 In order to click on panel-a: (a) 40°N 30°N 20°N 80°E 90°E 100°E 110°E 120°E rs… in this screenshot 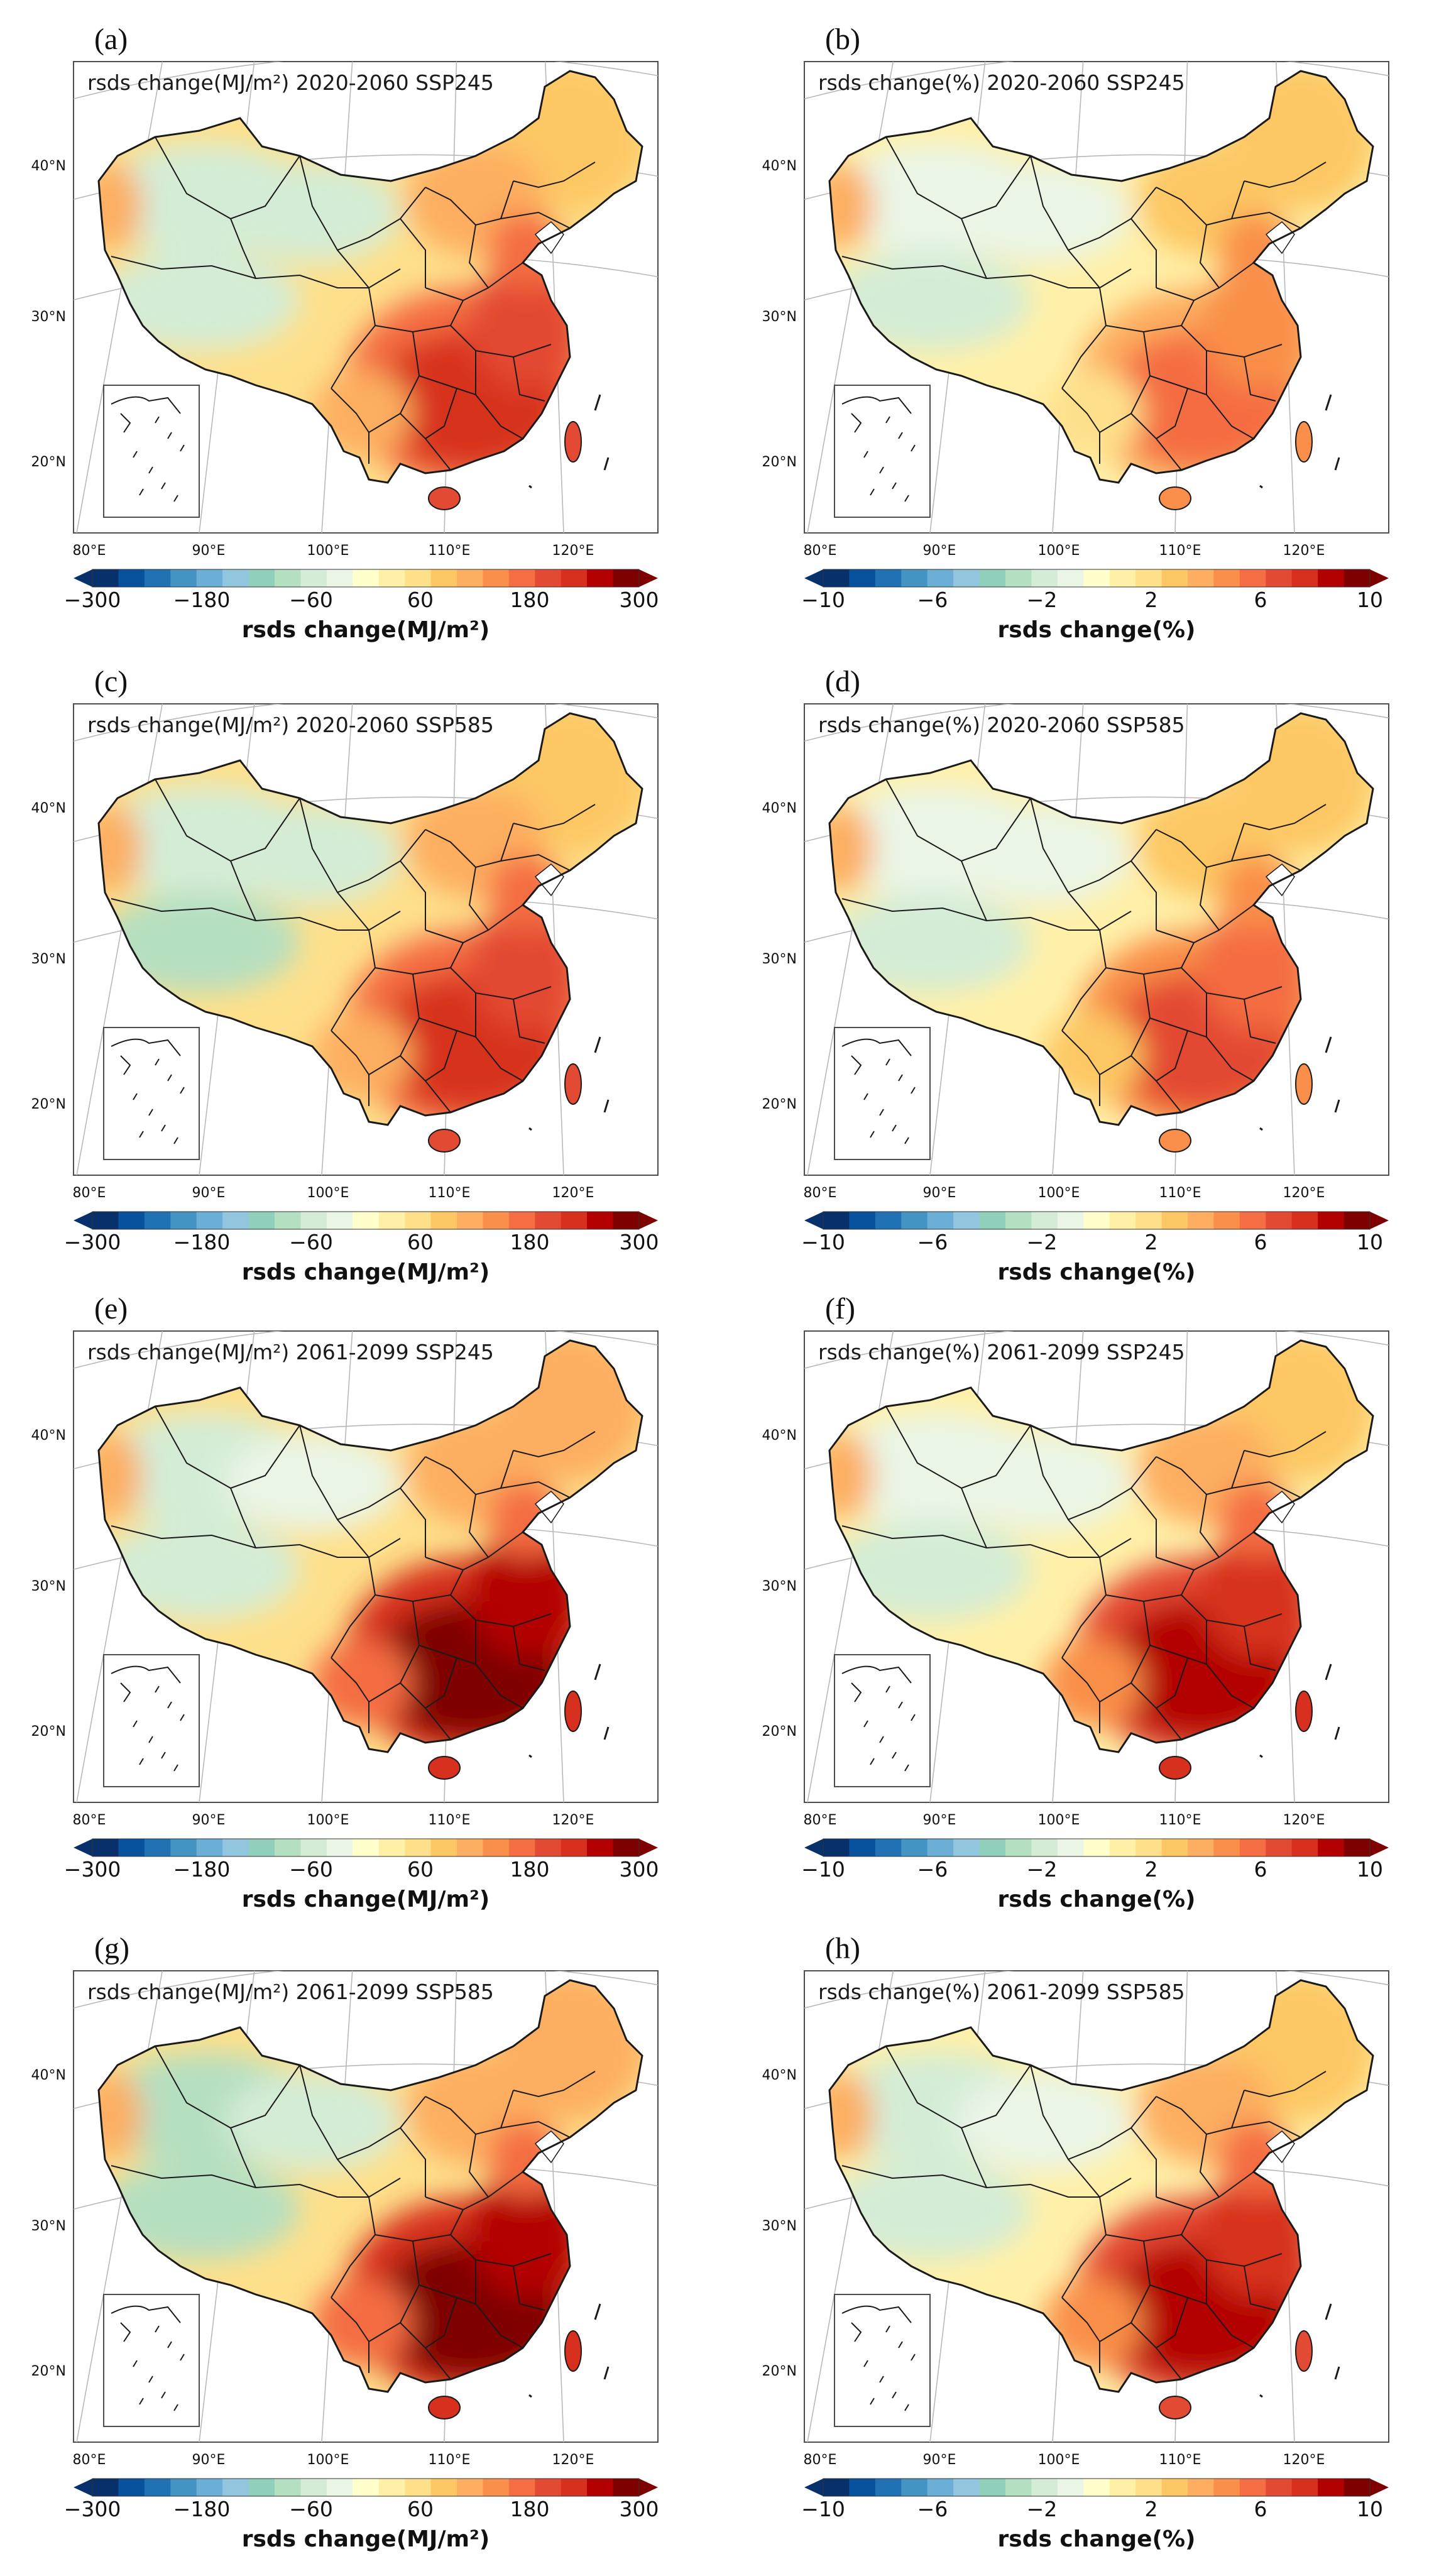, I will do `click(345, 333)`.